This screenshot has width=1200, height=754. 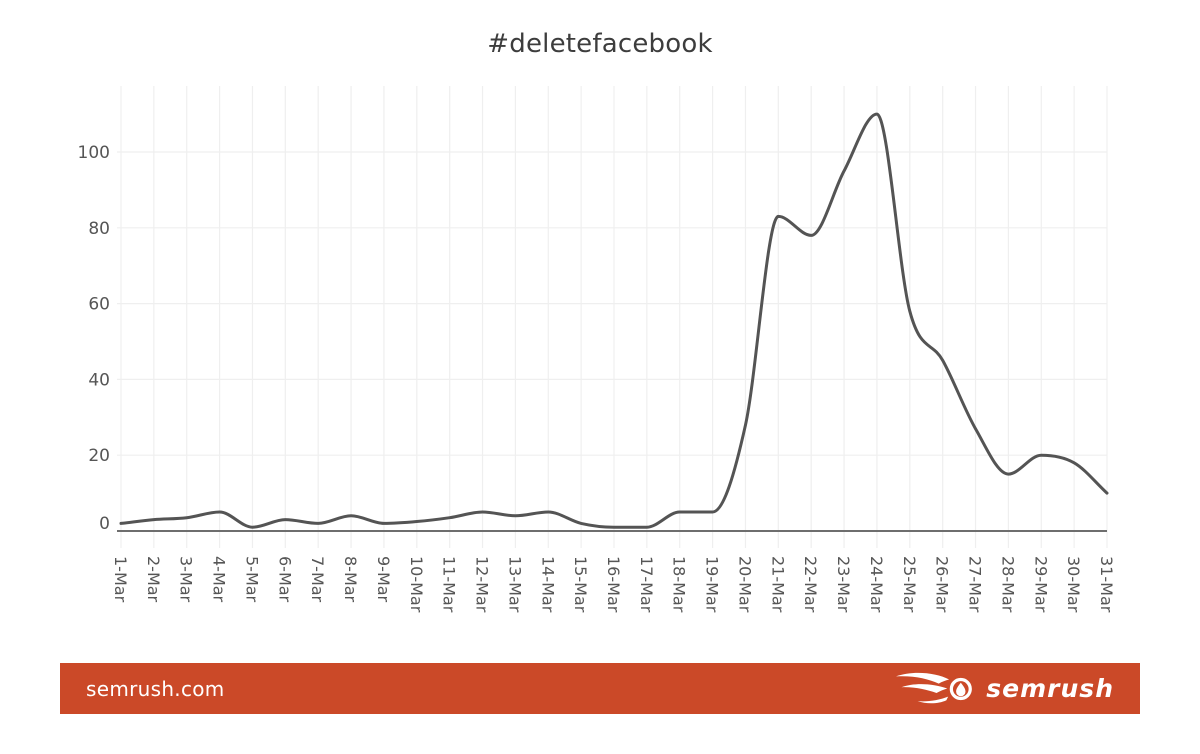 I want to click on svg-text: 60, so click(x=99, y=305).